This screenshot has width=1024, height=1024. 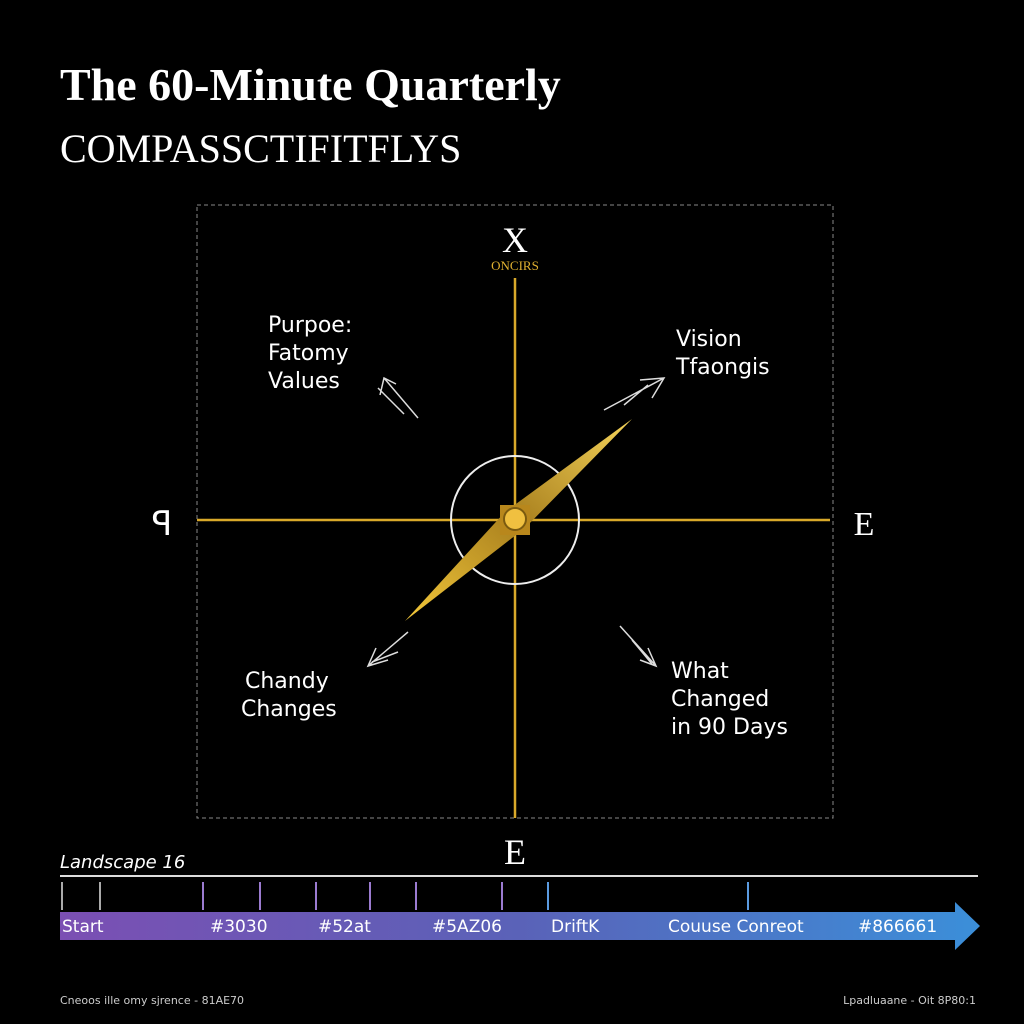 I want to click on quadrant-text: Changed, so click(x=720, y=699).